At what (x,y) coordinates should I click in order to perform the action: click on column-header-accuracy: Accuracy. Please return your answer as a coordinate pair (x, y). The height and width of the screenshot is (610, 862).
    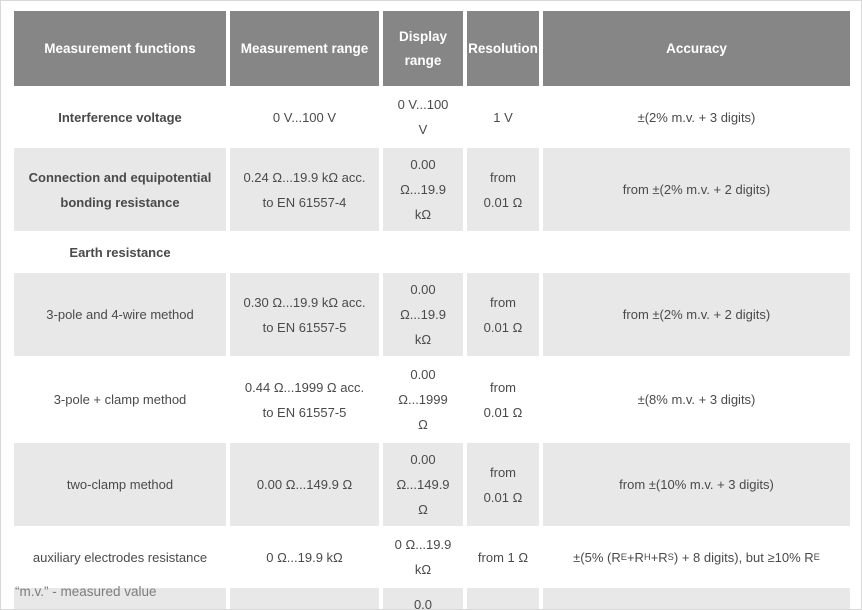
    Looking at the image, I should click on (696, 48).